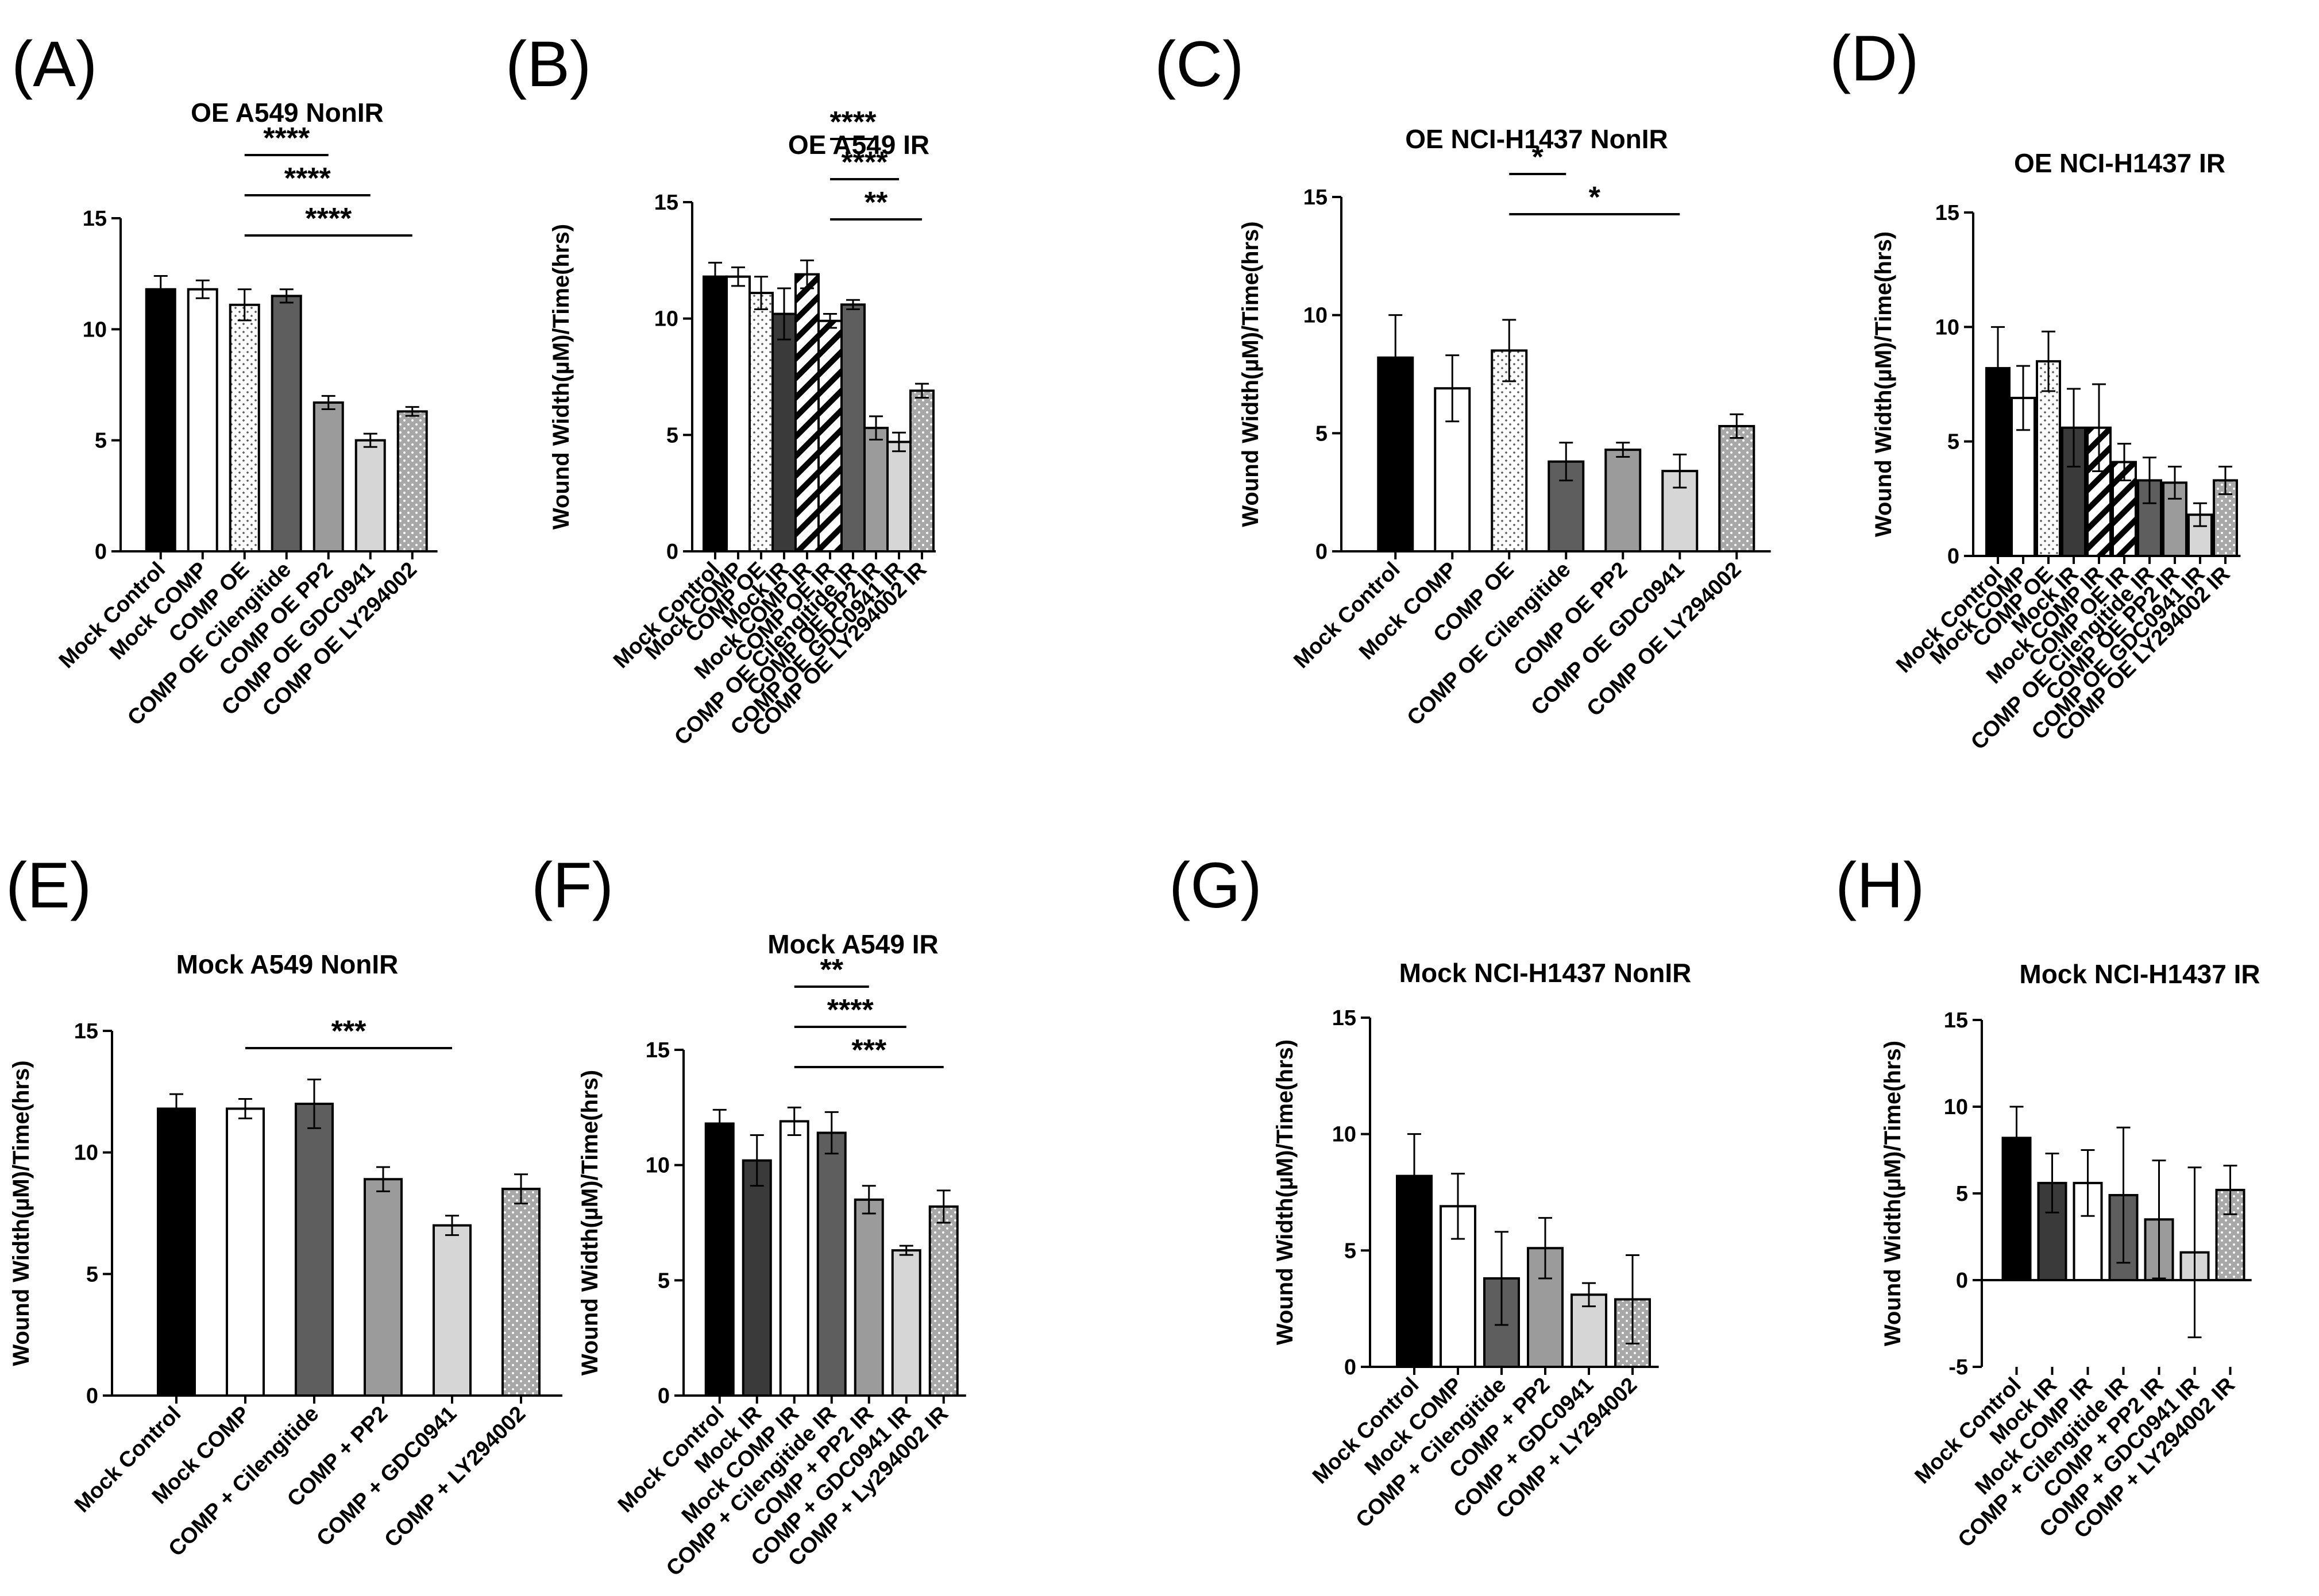 The image size is (2319, 1596). Describe the element at coordinates (859, 145) in the screenshot. I see `chart-title: OE A549 IR` at that location.